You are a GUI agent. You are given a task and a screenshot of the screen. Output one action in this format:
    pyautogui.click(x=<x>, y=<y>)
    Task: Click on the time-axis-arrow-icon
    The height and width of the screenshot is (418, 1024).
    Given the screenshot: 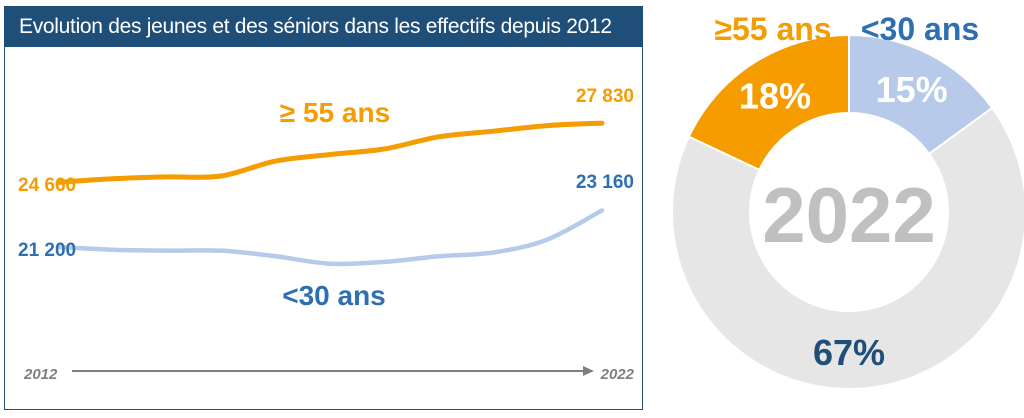 What is the action you would take?
    pyautogui.click(x=588, y=371)
    